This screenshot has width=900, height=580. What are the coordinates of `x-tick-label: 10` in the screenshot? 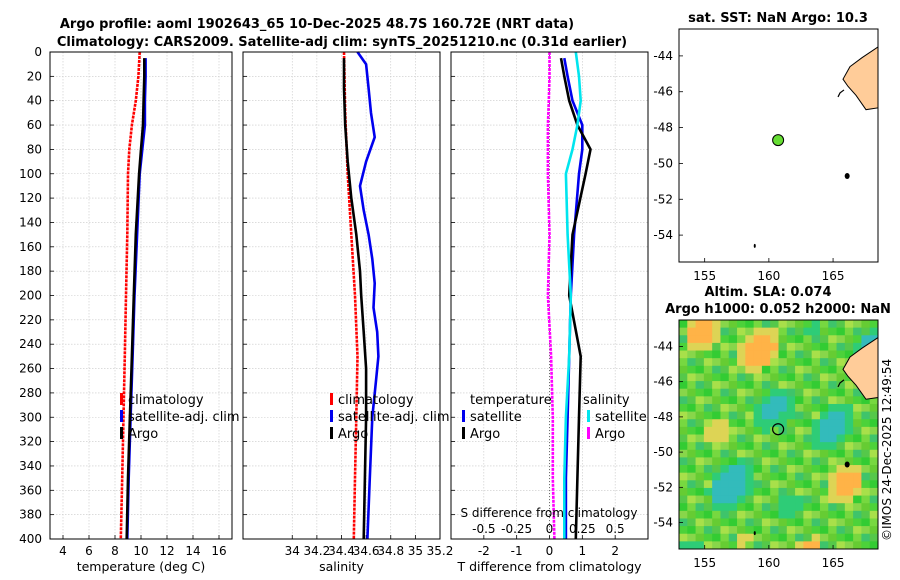 It's located at (140, 551).